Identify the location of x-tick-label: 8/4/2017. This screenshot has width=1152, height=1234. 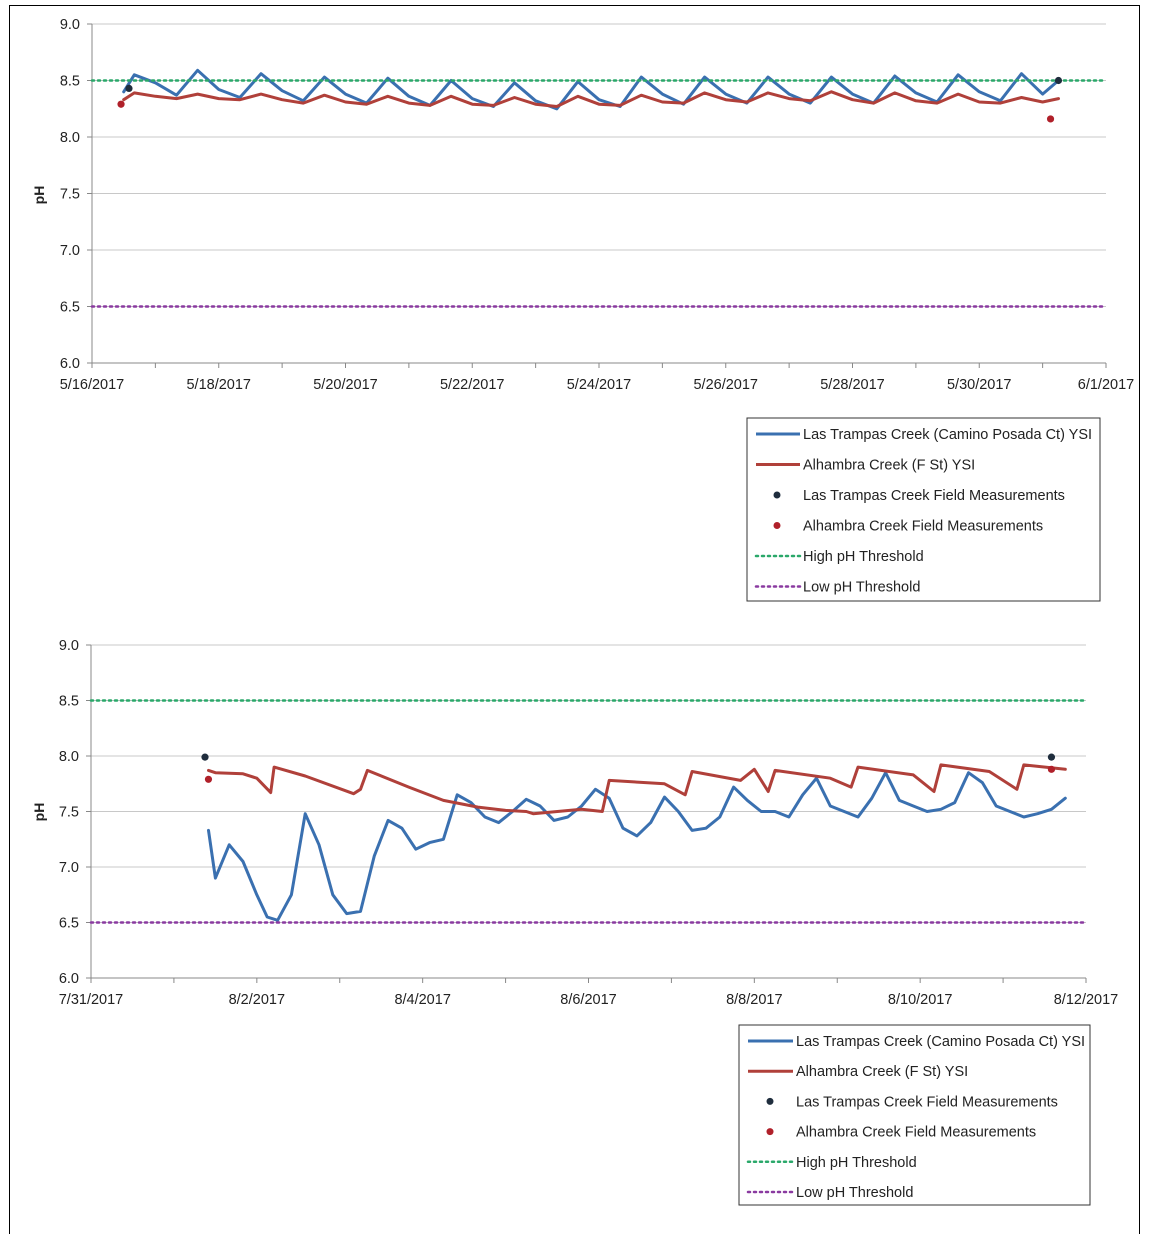
(422, 1000).